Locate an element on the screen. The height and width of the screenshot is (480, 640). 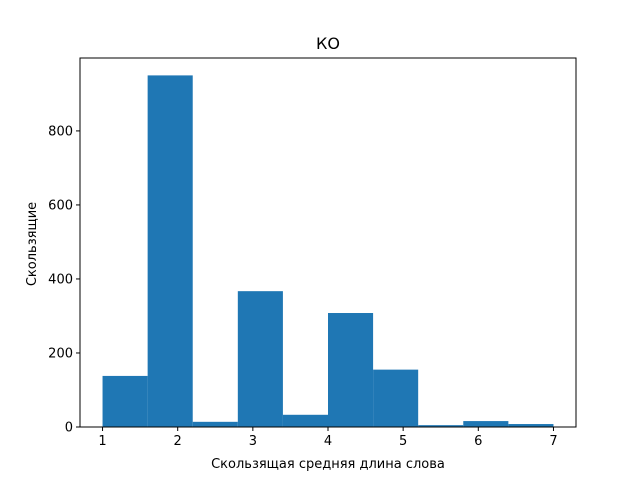
y-axis-ticks: 0 200 400 600 800 is located at coordinates (64, 280).